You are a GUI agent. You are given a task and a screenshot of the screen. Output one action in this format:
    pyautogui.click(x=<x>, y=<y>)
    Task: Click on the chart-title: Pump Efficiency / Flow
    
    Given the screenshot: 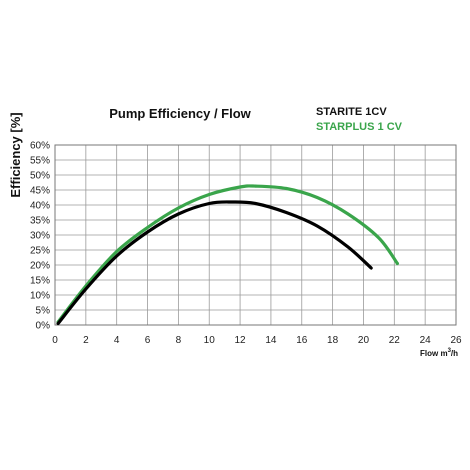 What is the action you would take?
    pyautogui.click(x=180, y=113)
    